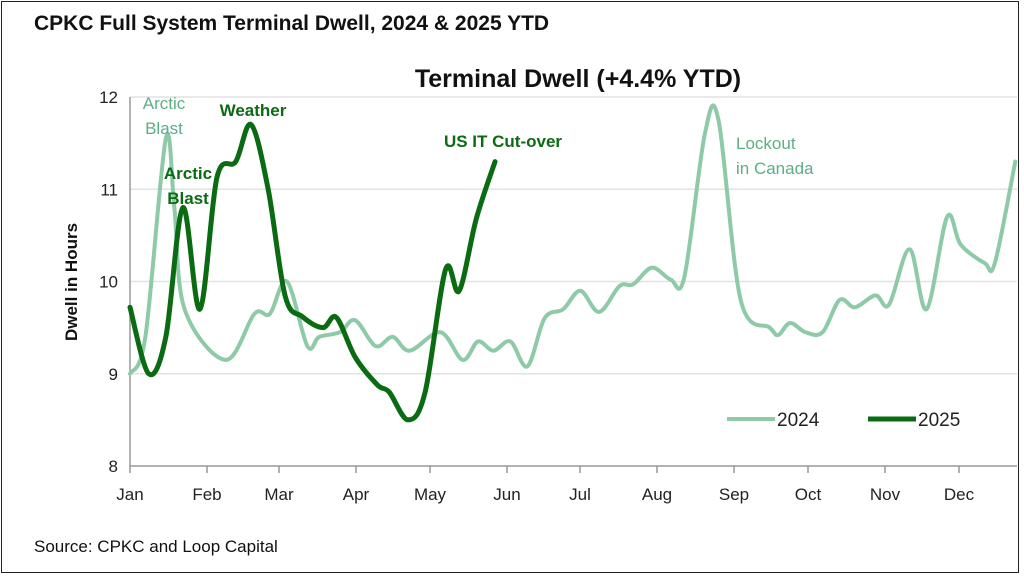  I want to click on x-tick-label: Nov, so click(885, 494).